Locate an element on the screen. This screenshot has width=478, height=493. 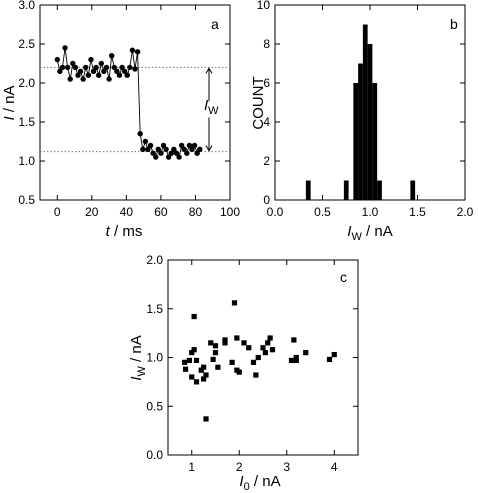
panel-c-y-label: IW / nA is located at coordinates (138, 357).